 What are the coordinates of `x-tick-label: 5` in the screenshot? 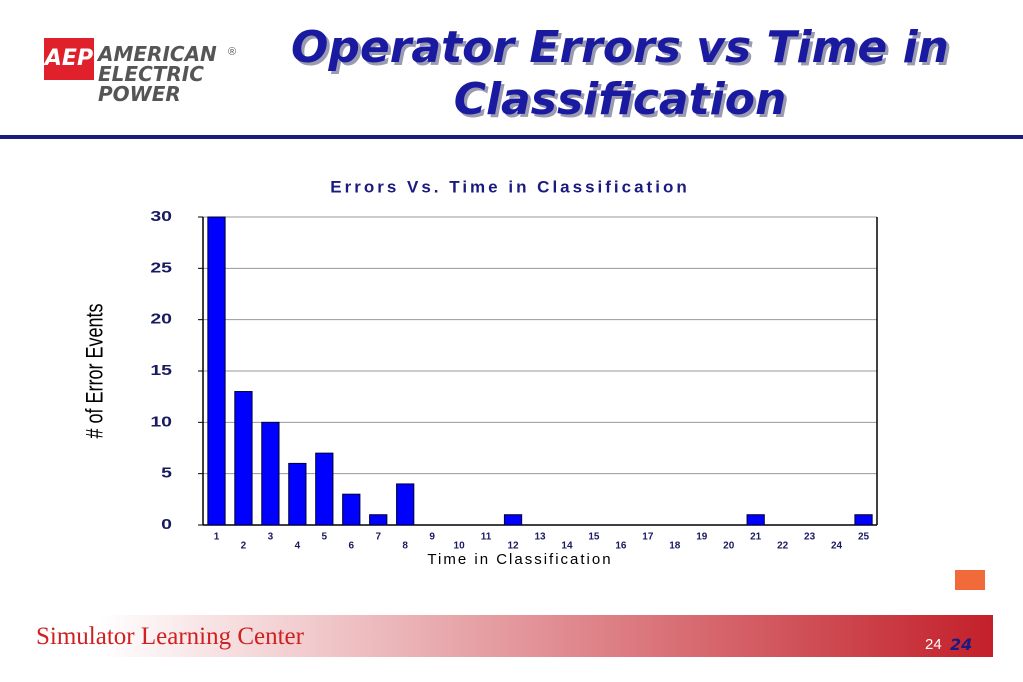 It's located at (325, 537).